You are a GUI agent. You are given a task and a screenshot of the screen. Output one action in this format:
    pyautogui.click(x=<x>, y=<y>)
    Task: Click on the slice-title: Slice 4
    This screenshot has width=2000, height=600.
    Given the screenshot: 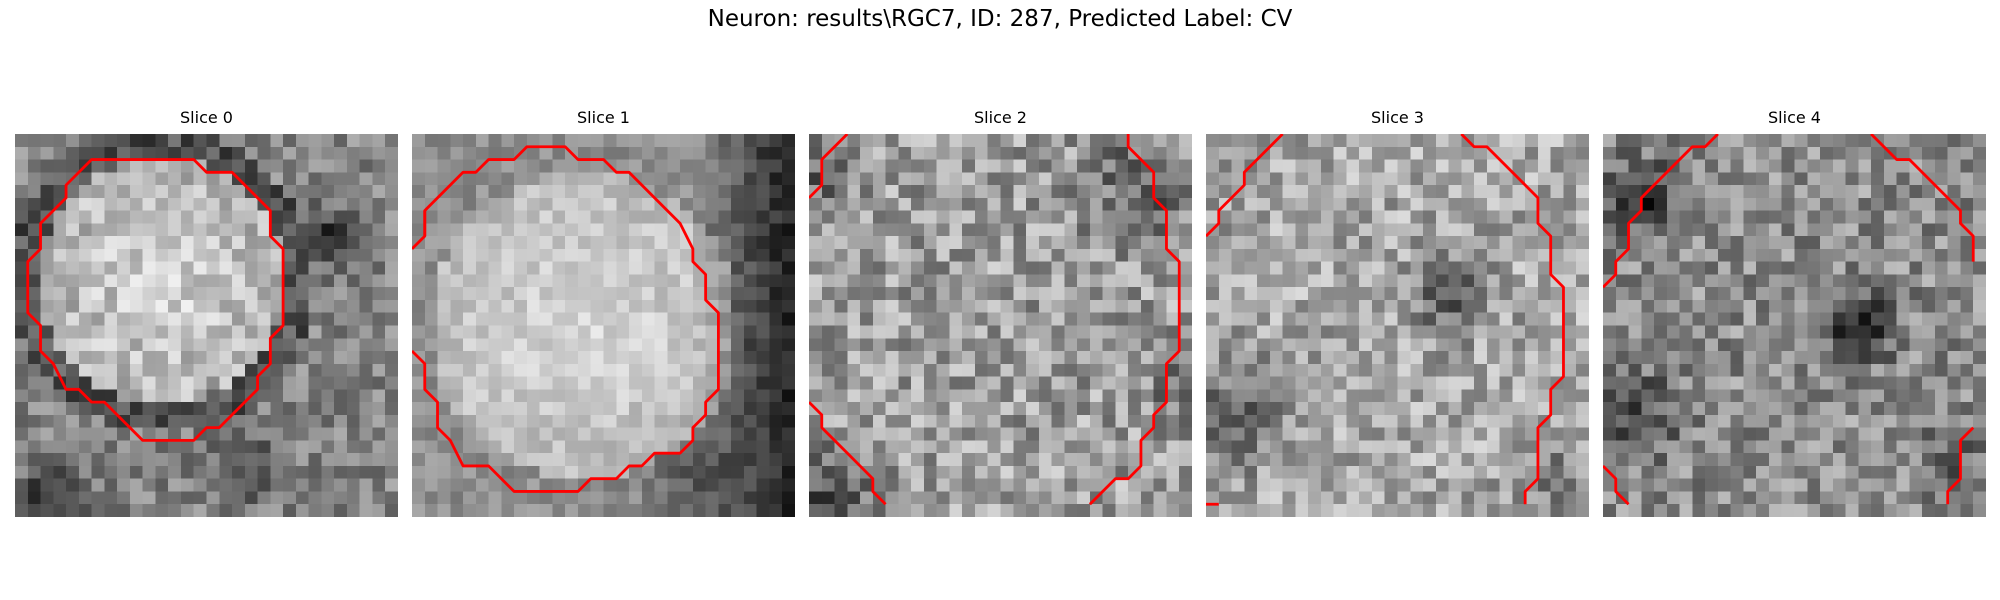 What is the action you would take?
    pyautogui.click(x=1794, y=117)
    